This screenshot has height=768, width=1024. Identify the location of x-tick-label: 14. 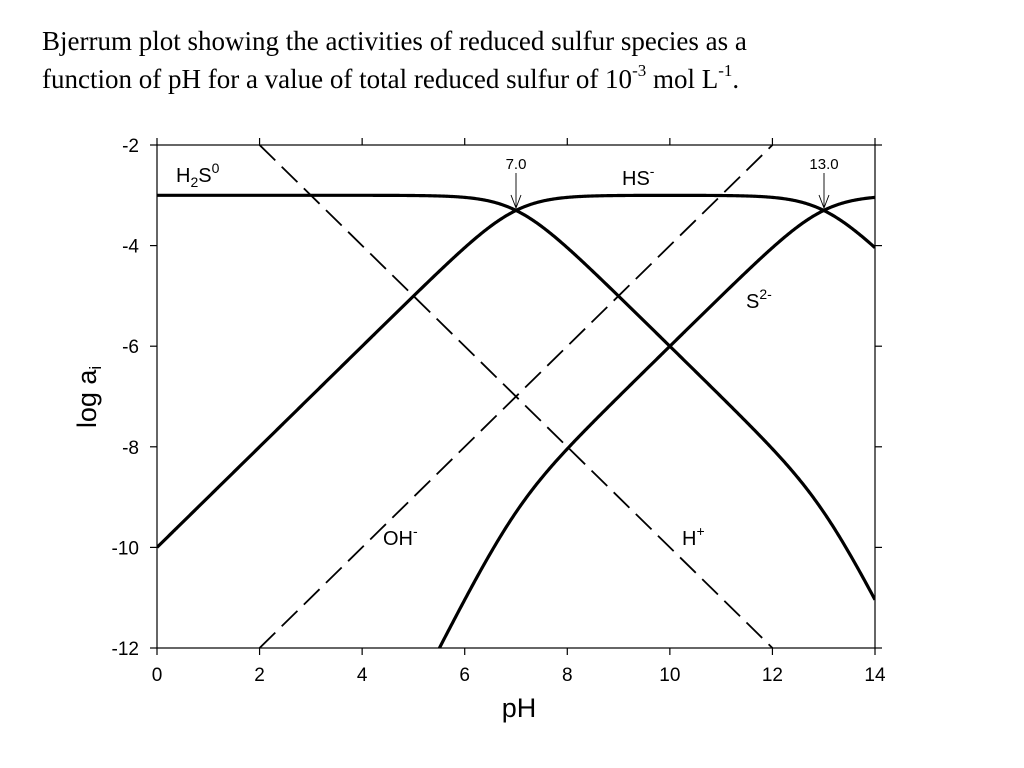
(875, 675).